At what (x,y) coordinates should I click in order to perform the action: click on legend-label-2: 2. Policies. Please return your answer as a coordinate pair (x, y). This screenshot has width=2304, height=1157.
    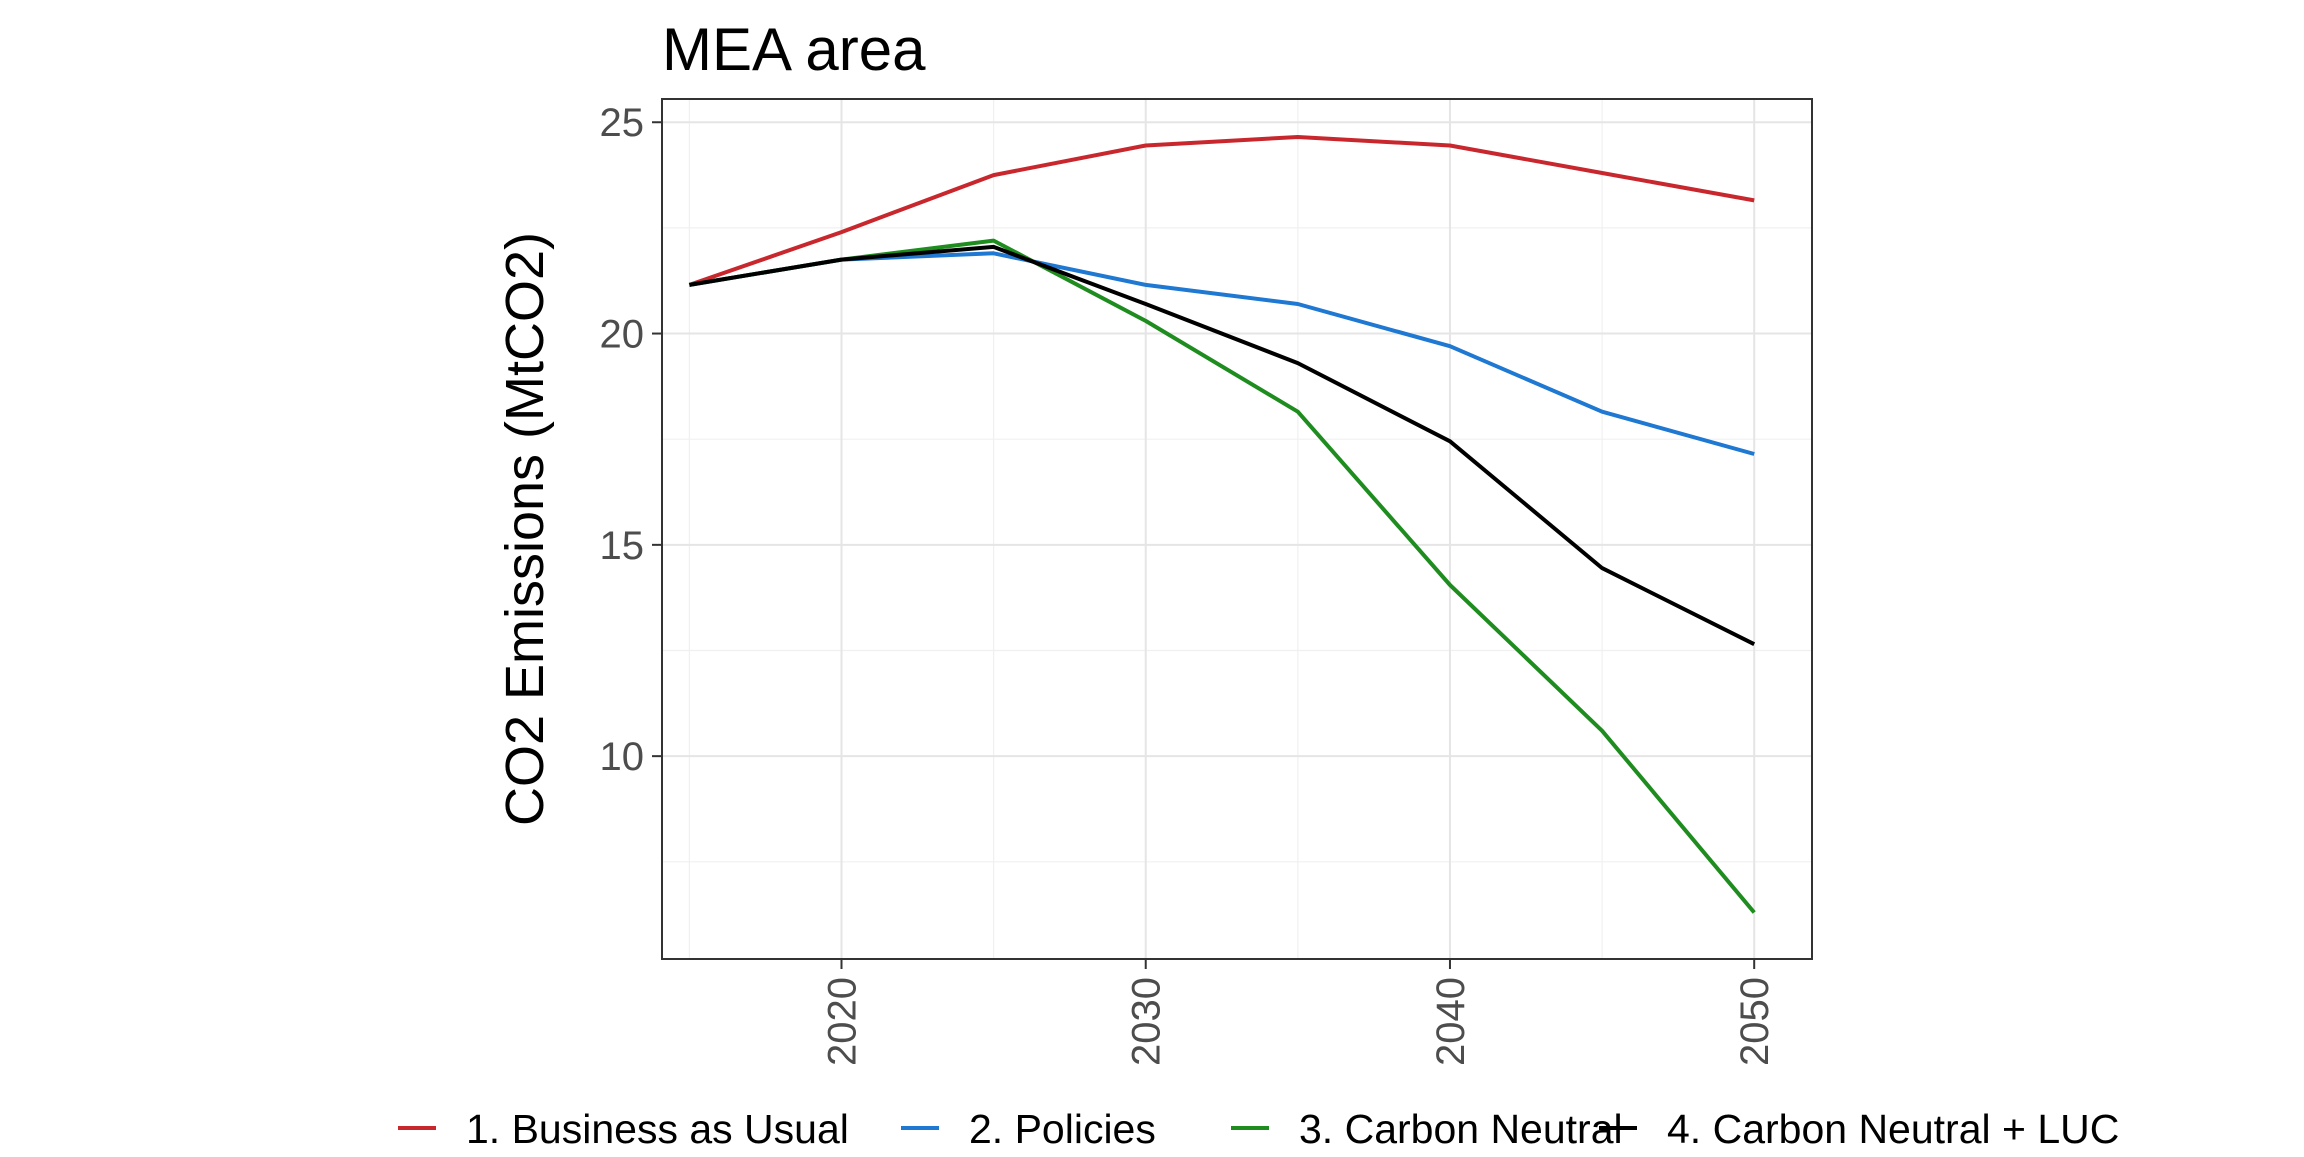
    Looking at the image, I should click on (1062, 1129).